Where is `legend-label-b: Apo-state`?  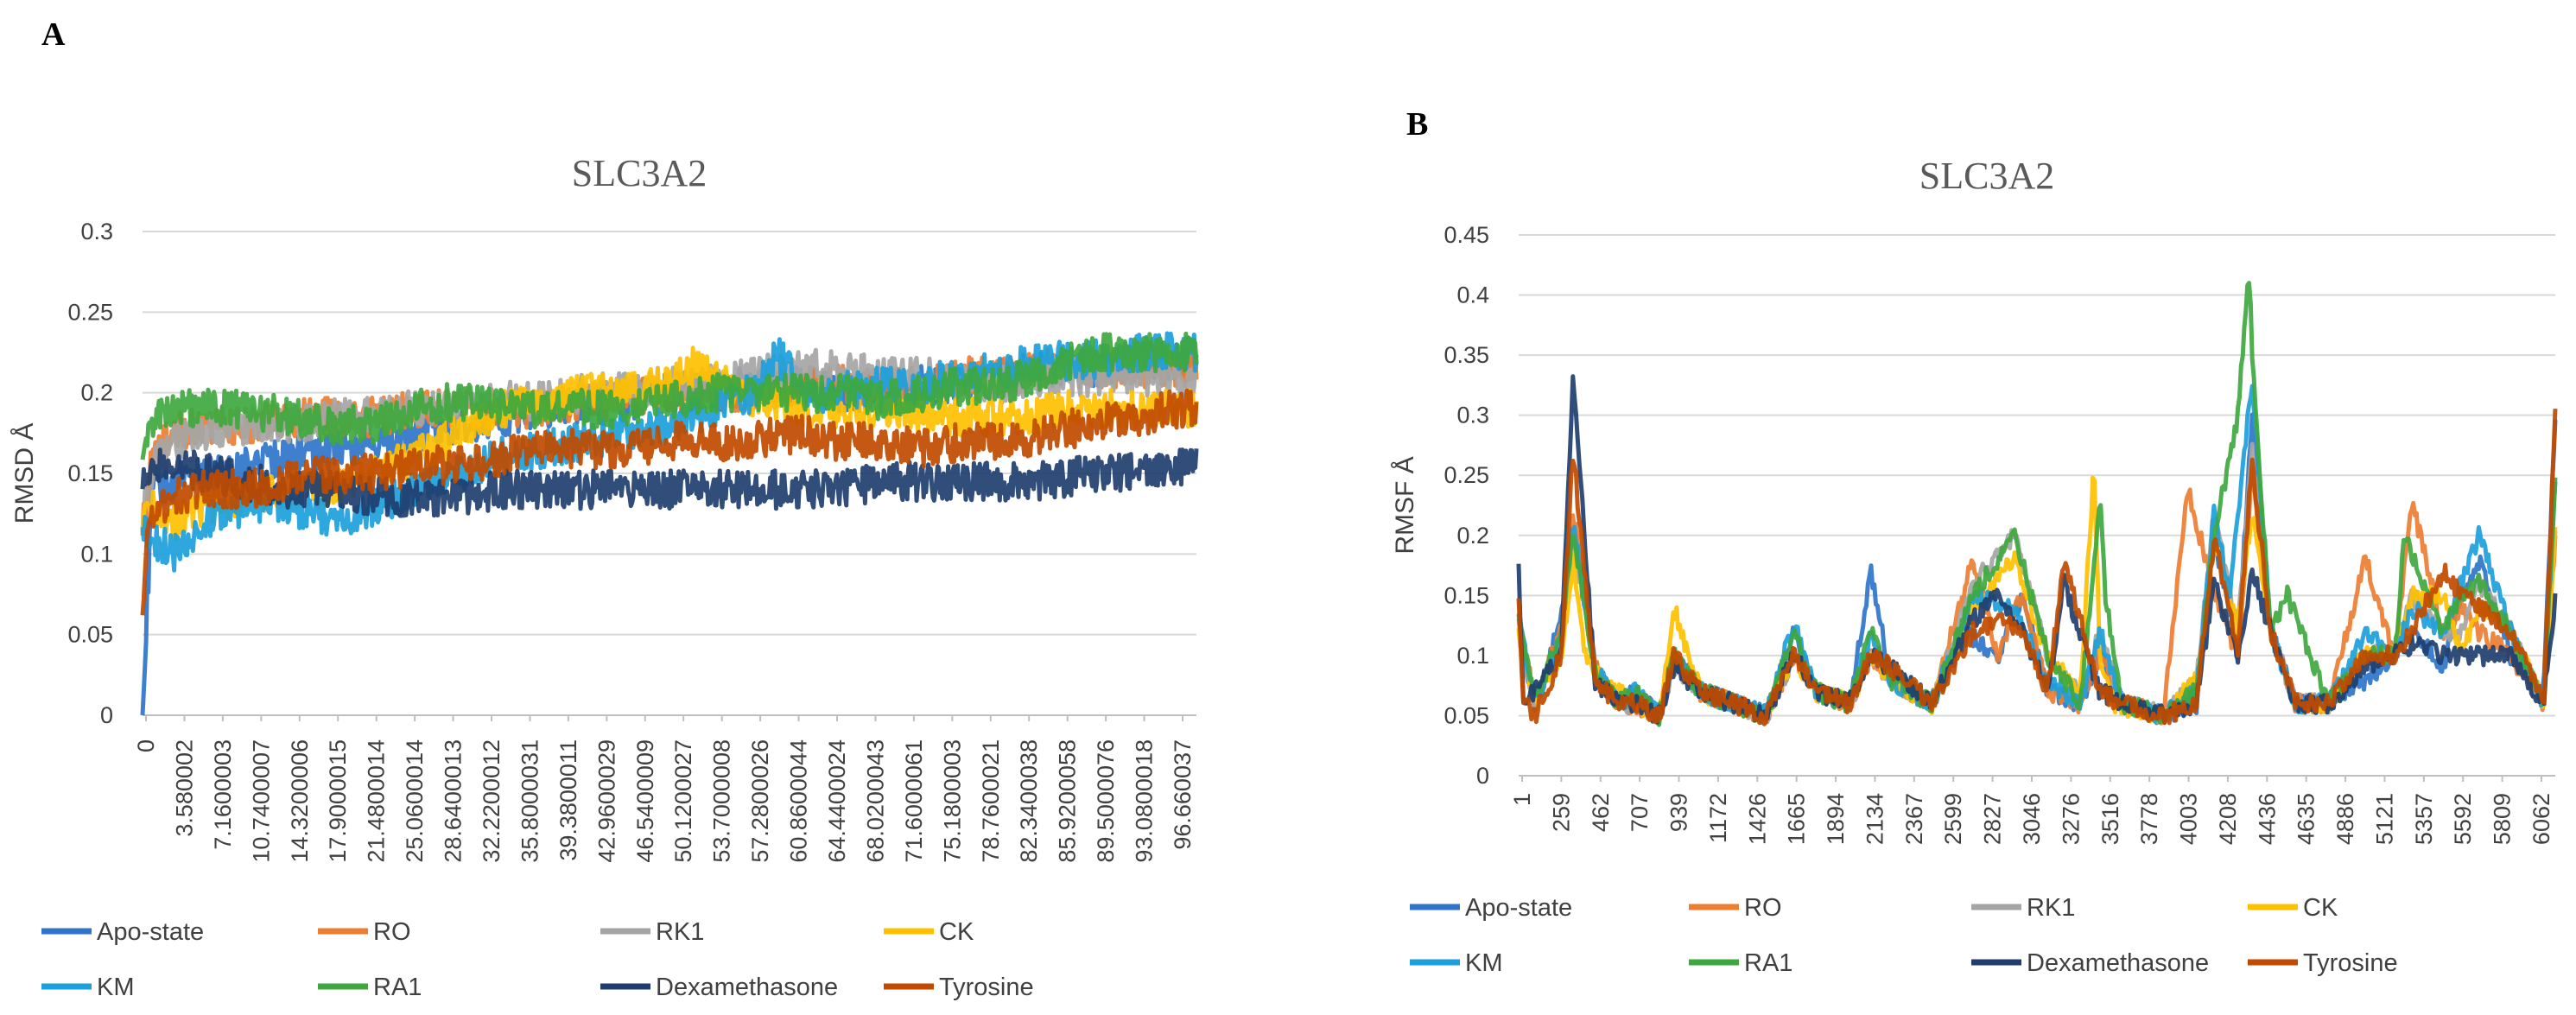
legend-label-b: Apo-state is located at coordinates (1518, 908).